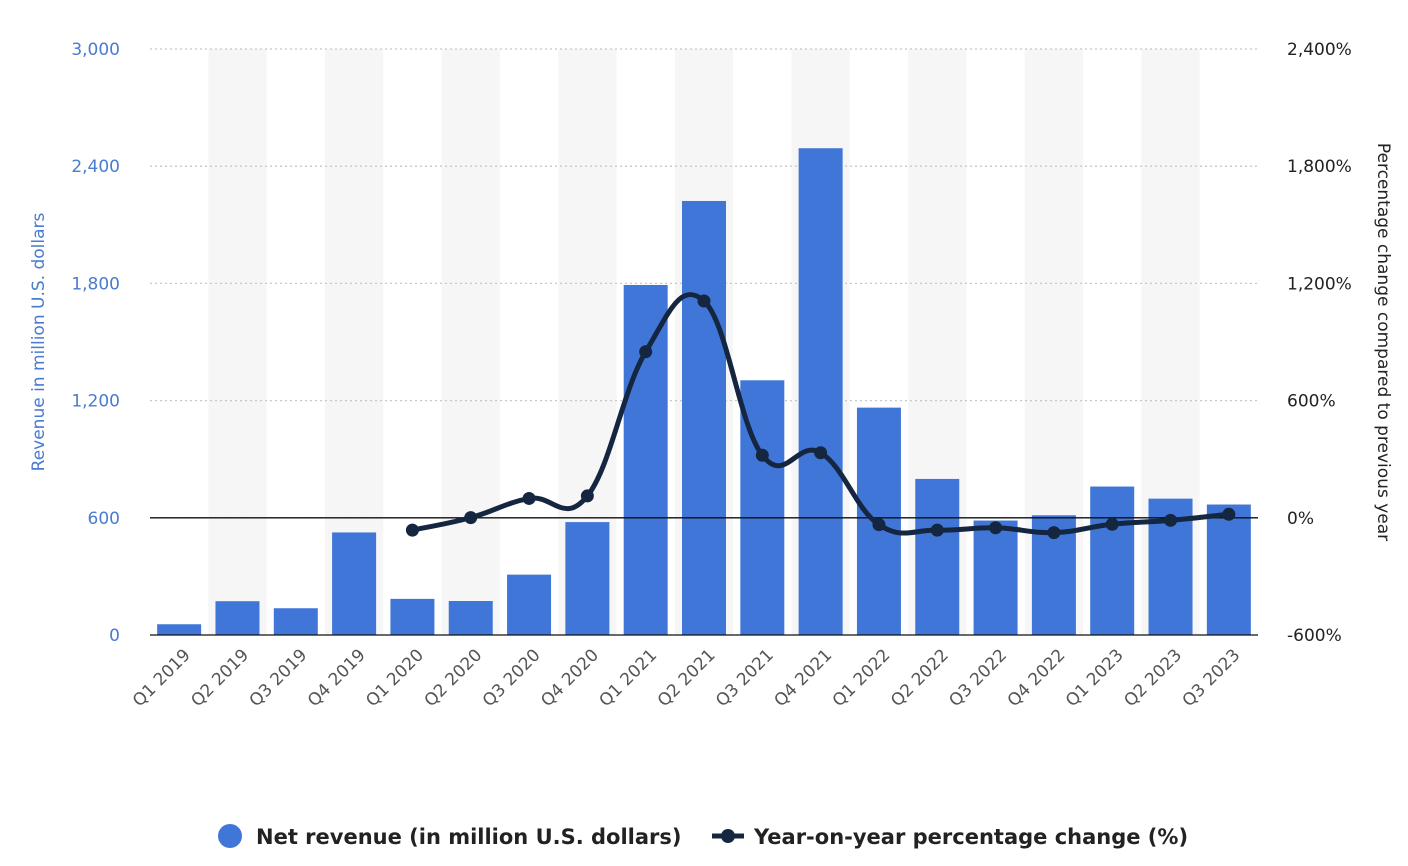 The image size is (1408, 866). Describe the element at coordinates (970, 837) in the screenshot. I see `legend-yoy-label: Year-on-year percentage change (%)` at that location.